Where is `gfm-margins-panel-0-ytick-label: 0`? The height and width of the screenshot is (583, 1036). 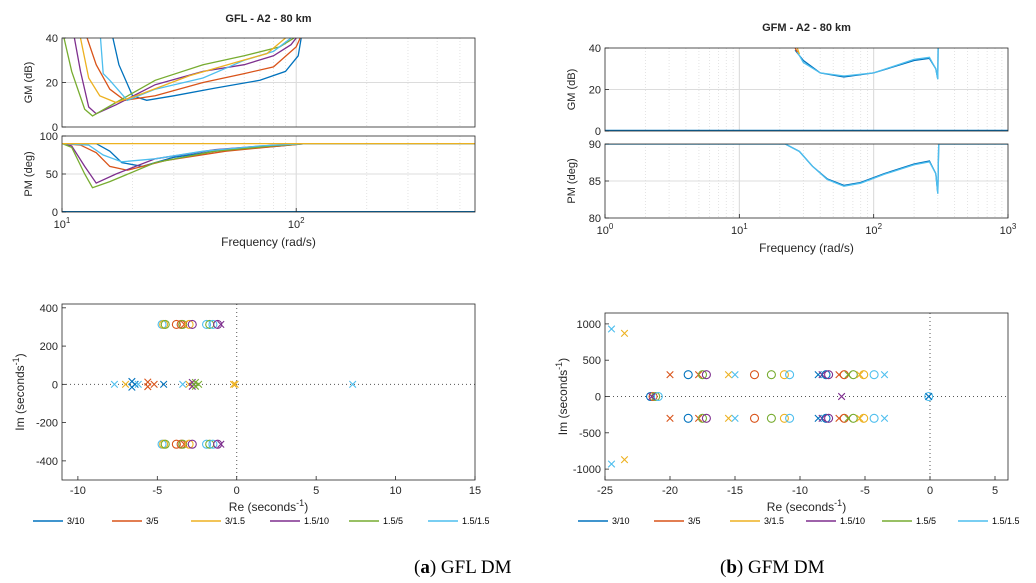 gfm-margins-panel-0-ytick-label: 0 is located at coordinates (598, 132).